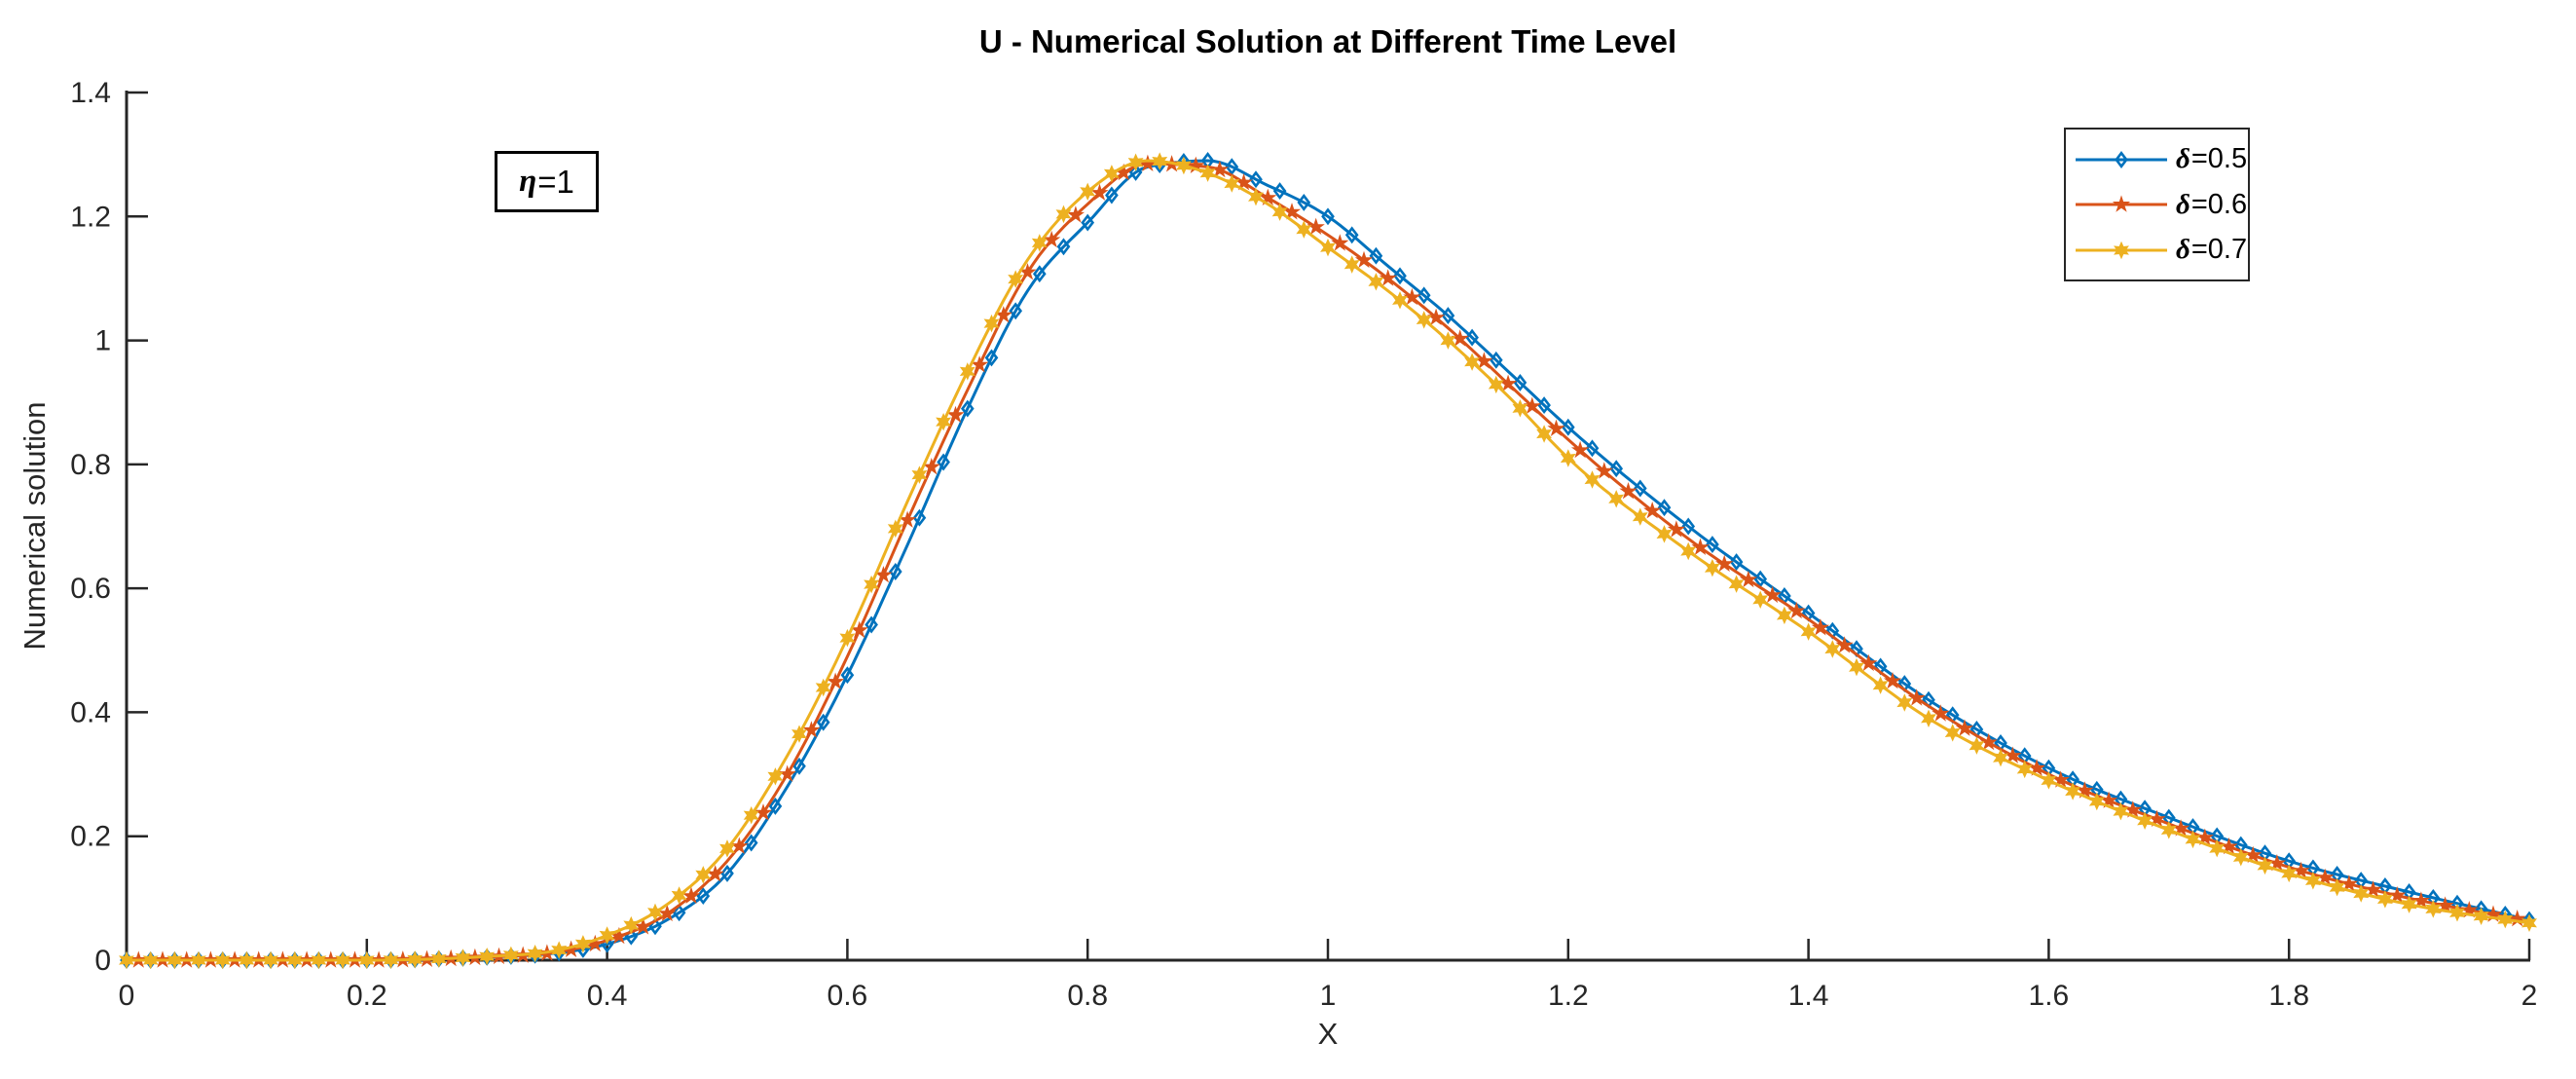 The height and width of the screenshot is (1079, 2576). What do you see at coordinates (2288, 996) in the screenshot?
I see `x-tick-label: 1.8` at bounding box center [2288, 996].